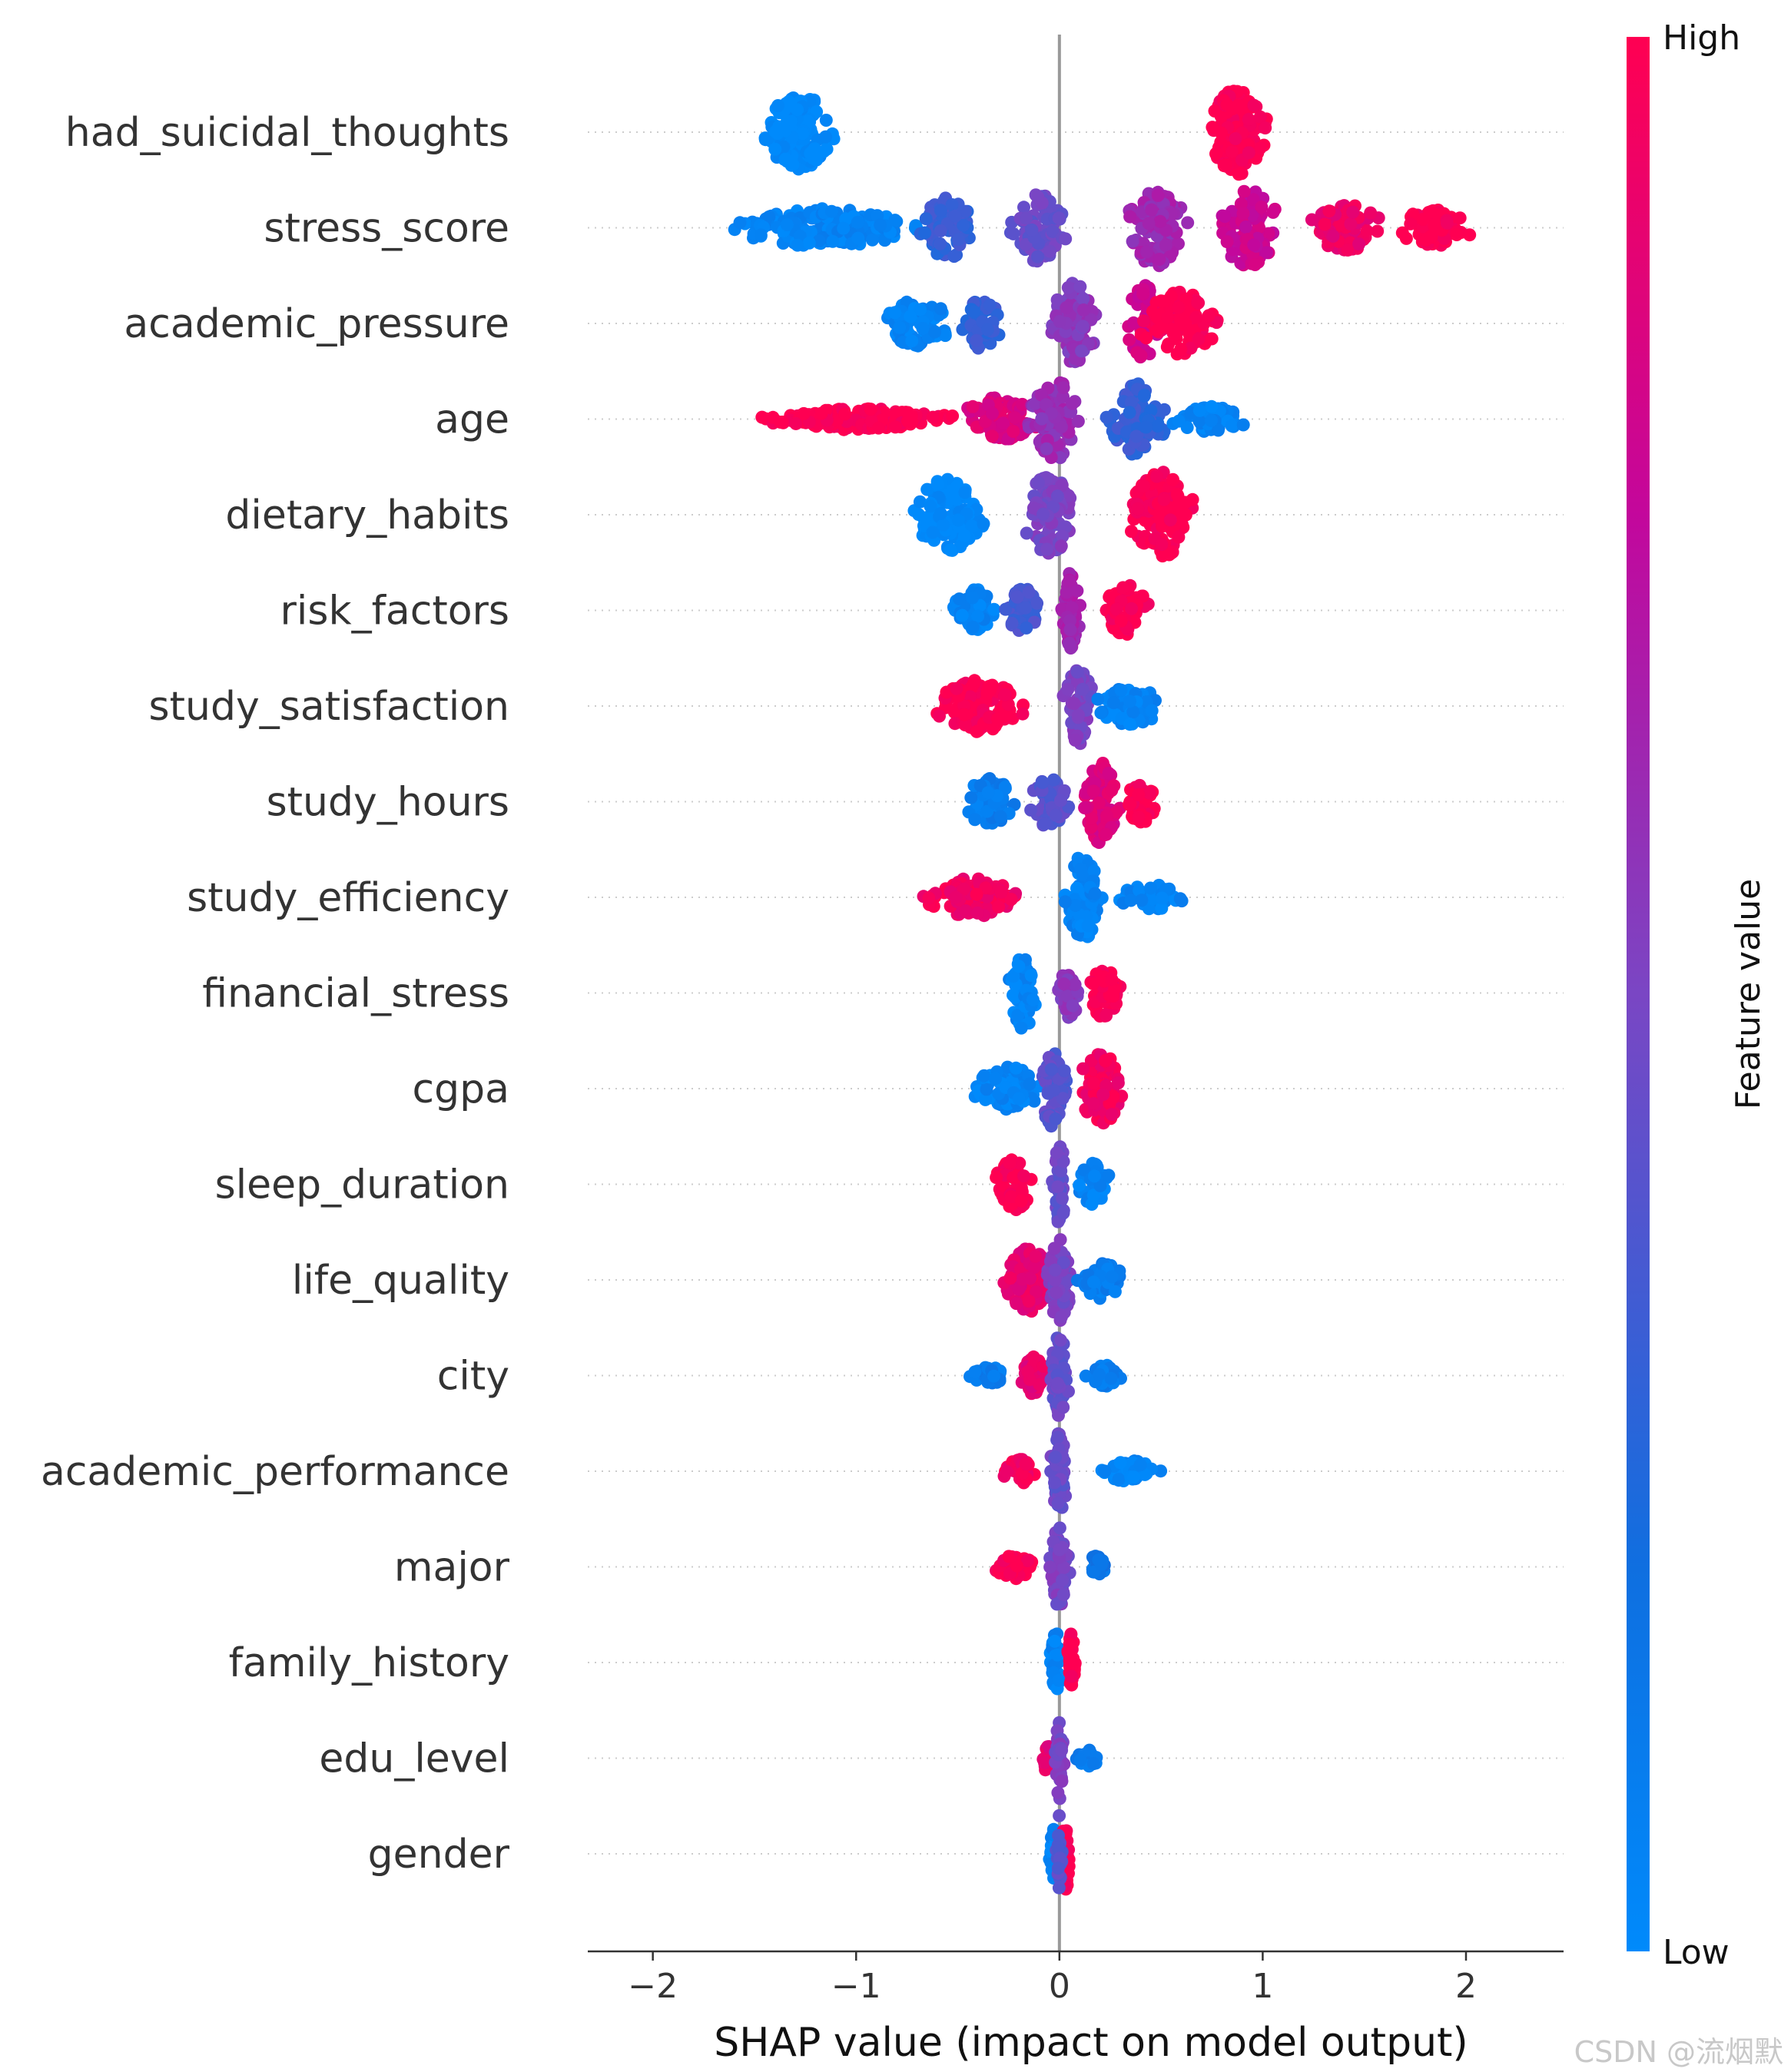 This screenshot has height=2072, width=1791. What do you see at coordinates (386, 229) in the screenshot?
I see `feature-label: stress_score` at bounding box center [386, 229].